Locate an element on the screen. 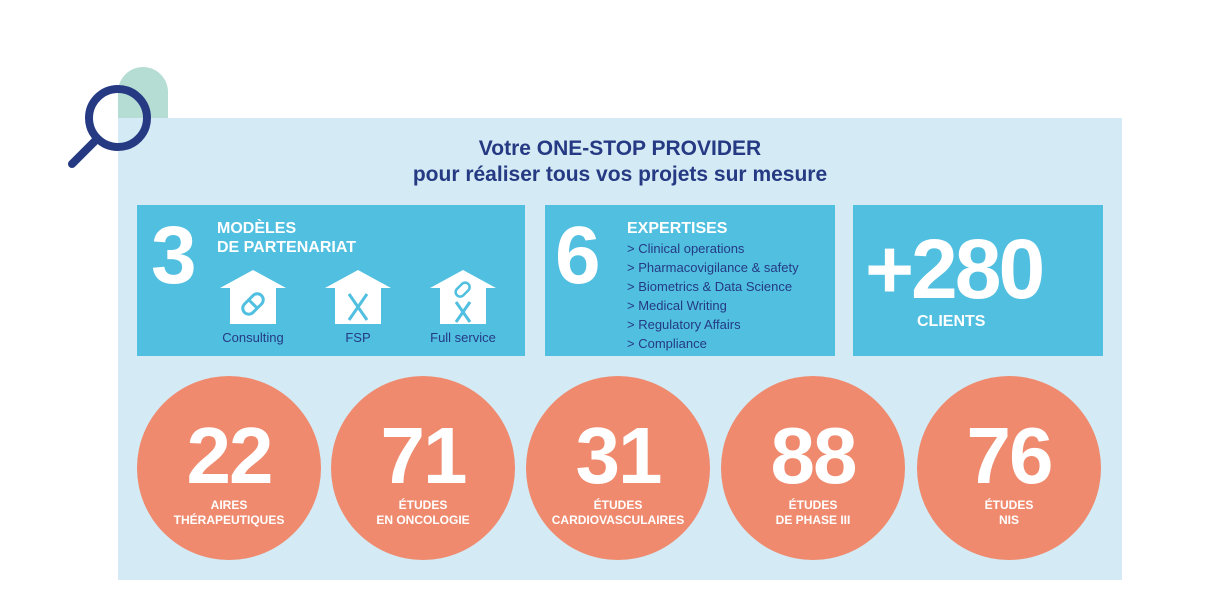  stat-circle: 22 AIRES THÉRAPEUTIQUES is located at coordinates (229, 468).